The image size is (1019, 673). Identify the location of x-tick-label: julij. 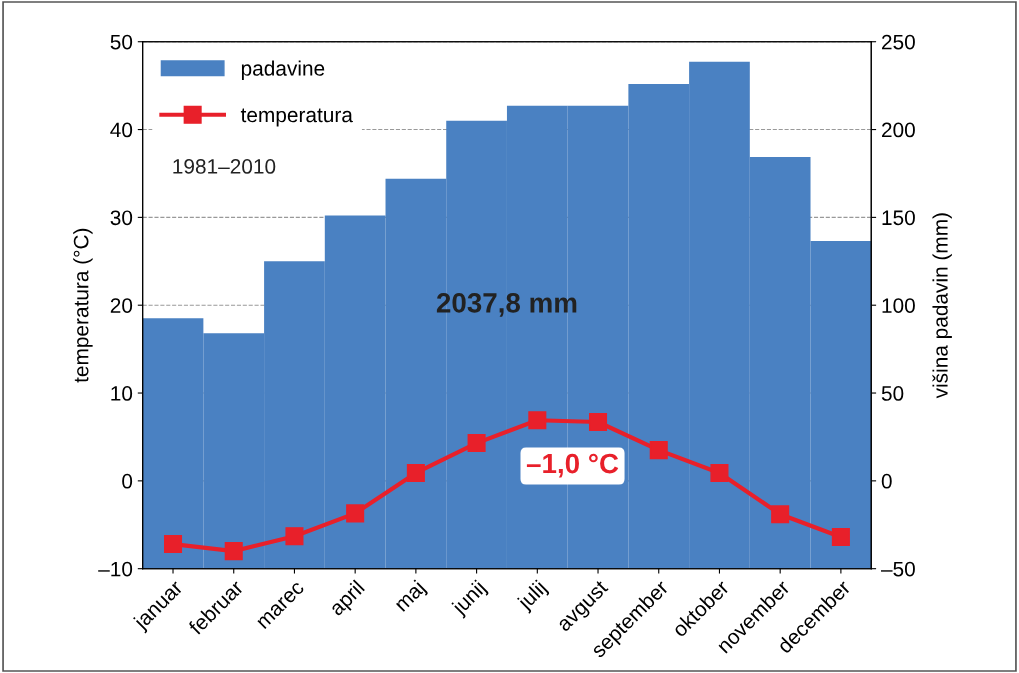
(533, 596).